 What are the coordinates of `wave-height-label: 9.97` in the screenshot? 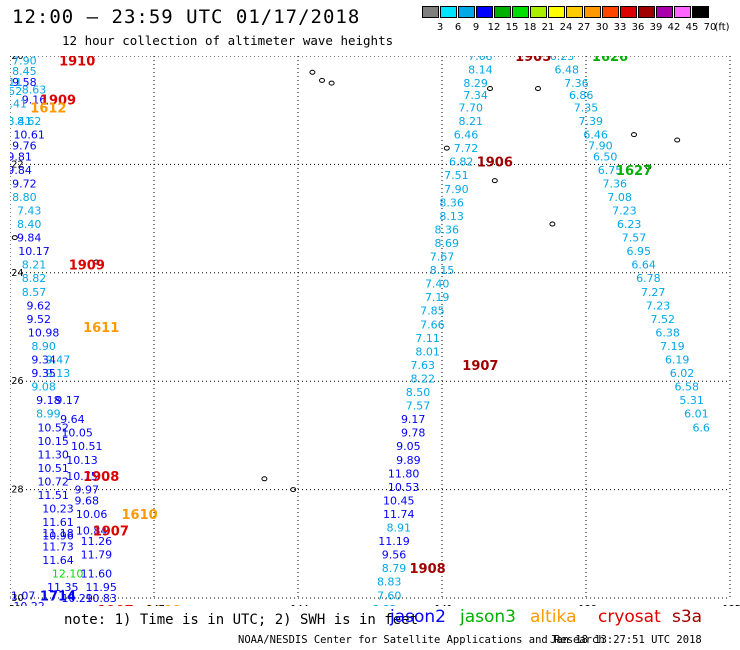 It's located at (87, 490).